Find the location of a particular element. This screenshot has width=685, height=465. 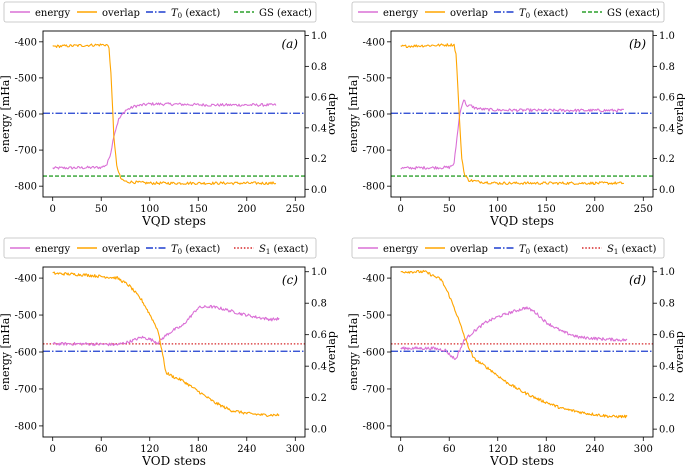

x-tick-label: 60 is located at coordinates (101, 449).